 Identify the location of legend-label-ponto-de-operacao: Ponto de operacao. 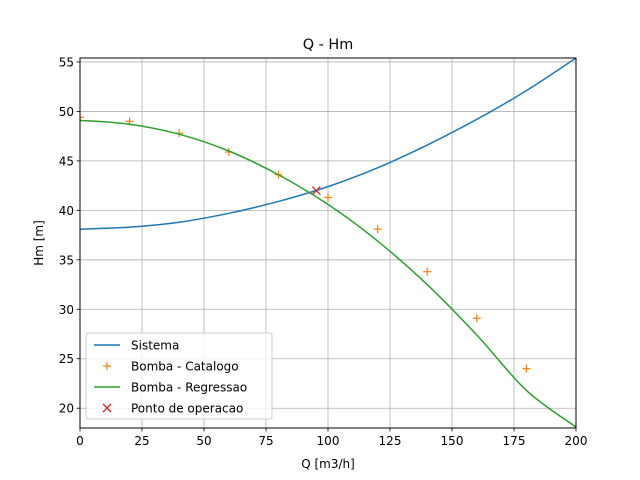
(187, 409).